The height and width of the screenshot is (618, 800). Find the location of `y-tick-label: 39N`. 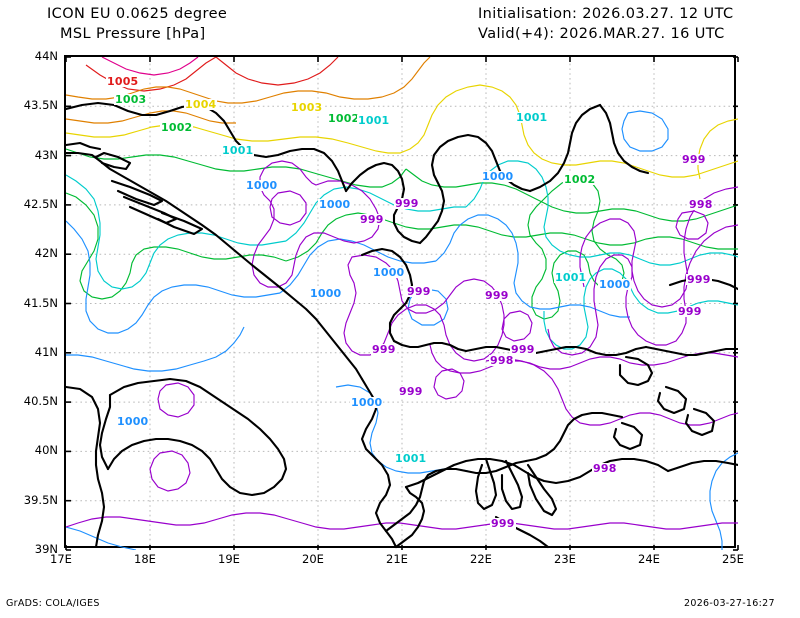

y-tick-label: 39N is located at coordinates (46, 549).